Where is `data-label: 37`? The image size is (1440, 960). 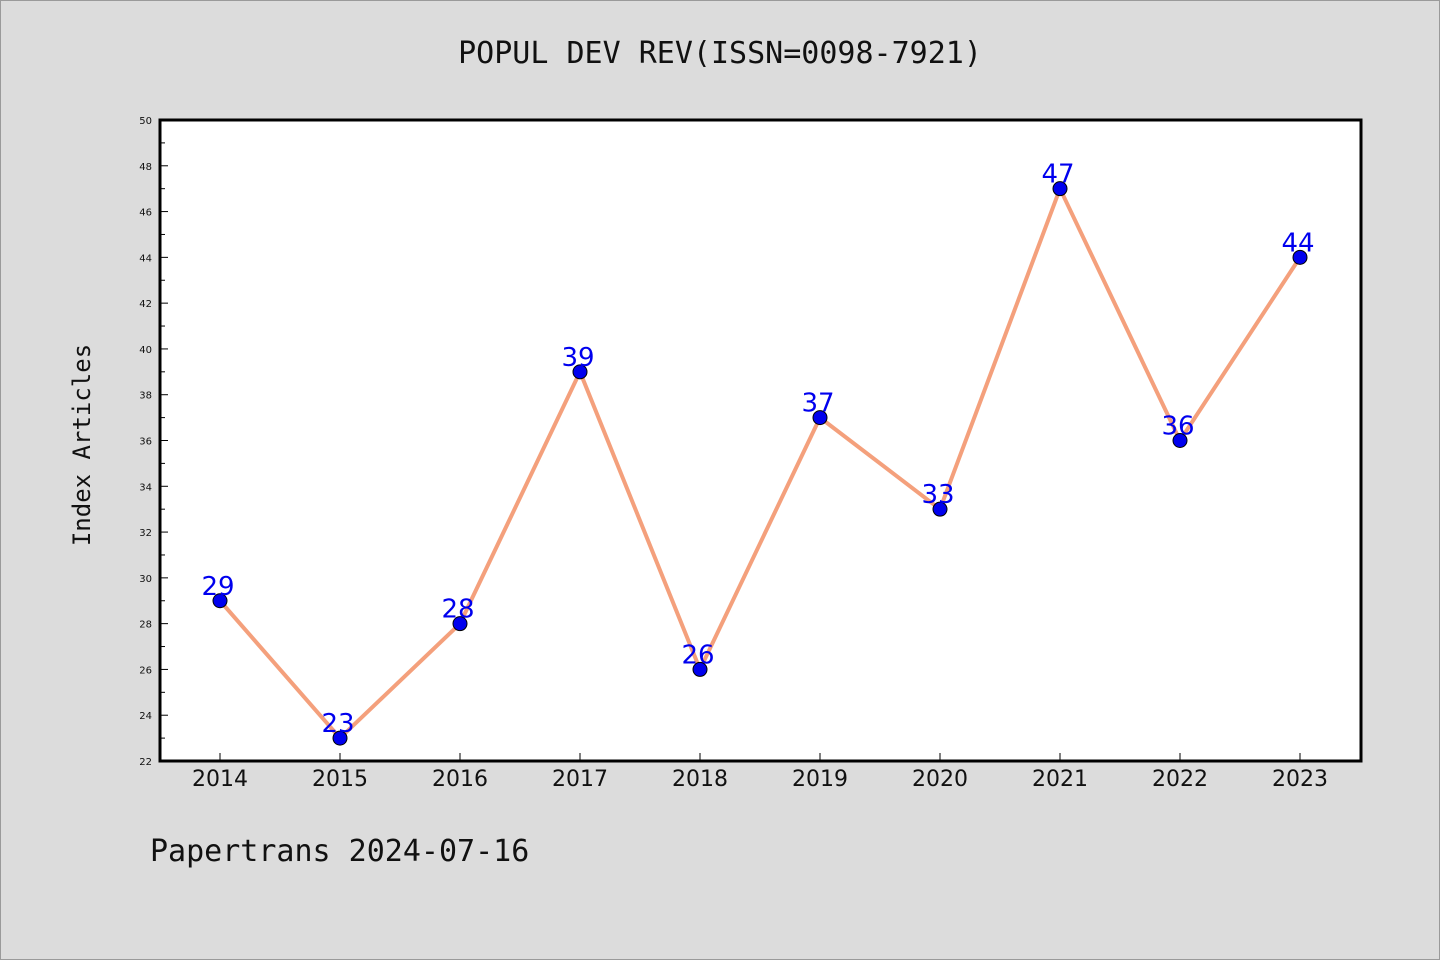
data-label: 37 is located at coordinates (817, 404).